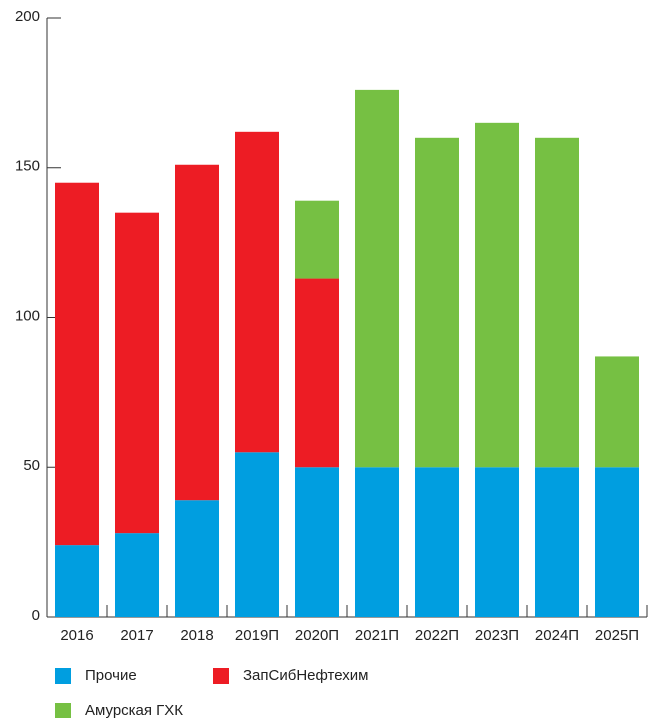  Describe the element at coordinates (317, 635) in the screenshot. I see `x-tick-label: 2020П` at that location.